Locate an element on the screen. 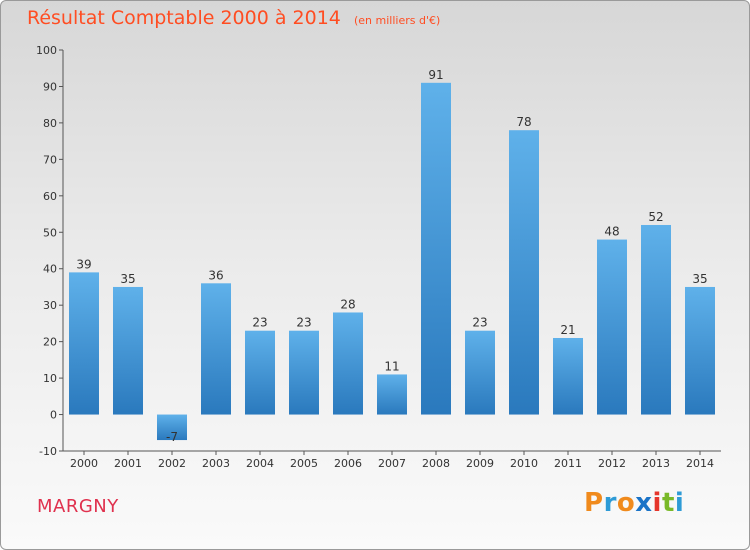 The width and height of the screenshot is (750, 550). x-tick-label: 2002 is located at coordinates (172, 463).